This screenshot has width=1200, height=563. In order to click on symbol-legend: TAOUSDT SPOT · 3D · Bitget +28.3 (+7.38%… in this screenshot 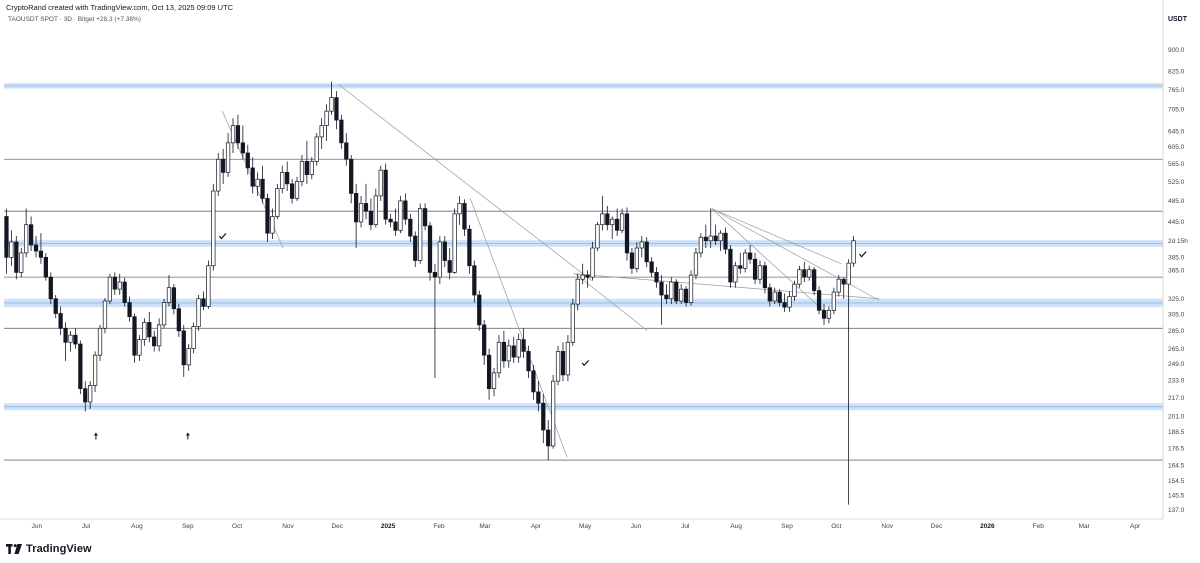, I will do `click(74, 19)`.